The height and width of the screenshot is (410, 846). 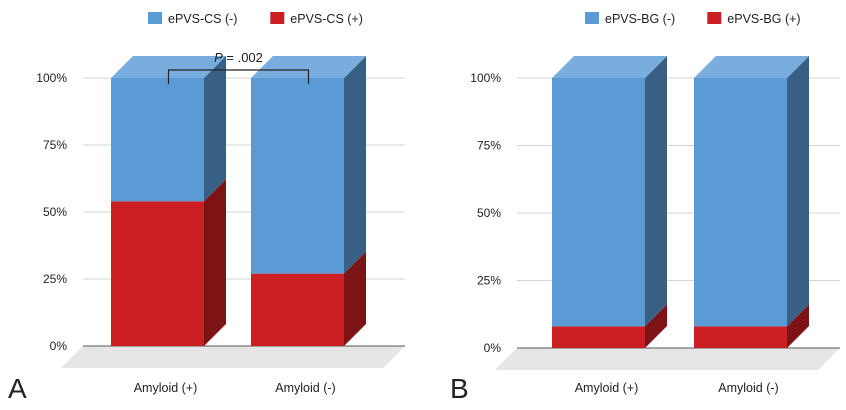 I want to click on p-symbol: P, so click(x=218, y=57).